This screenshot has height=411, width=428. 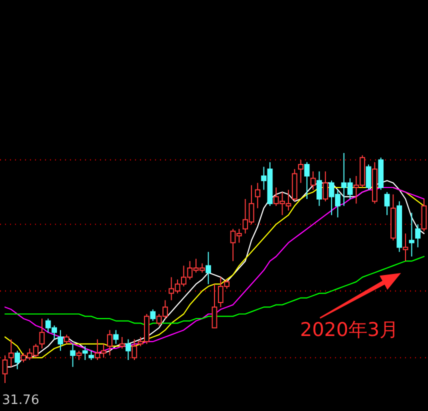 I want to click on annotation: 2020年3月, so click(x=349, y=330).